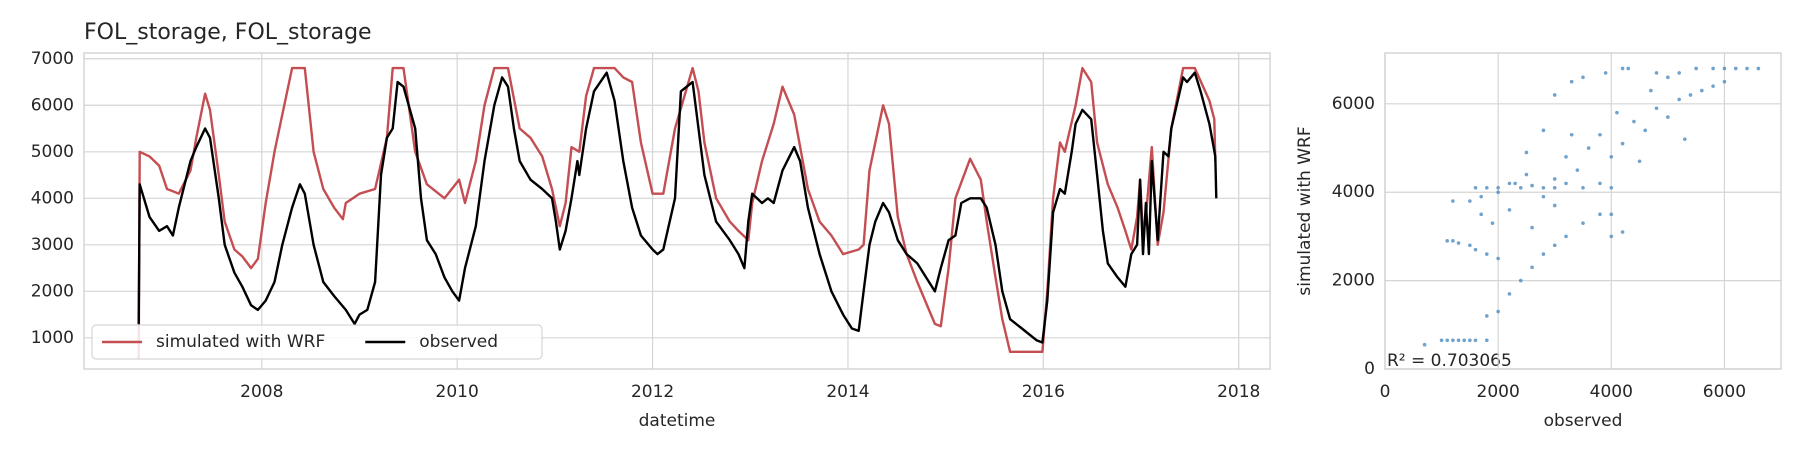  Describe the element at coordinates (52, 338) in the screenshot. I see `y-tick-label: 1000` at that location.